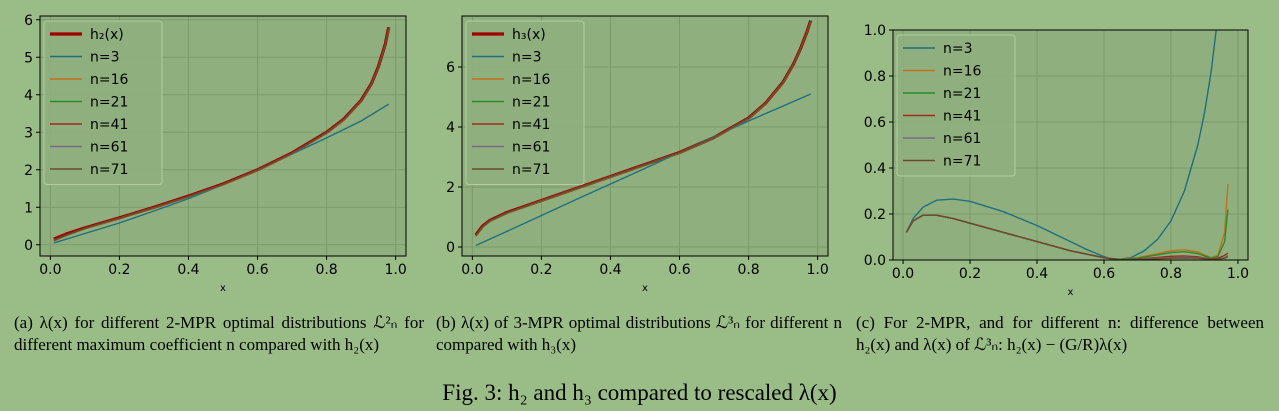 The height and width of the screenshot is (411, 1279). What do you see at coordinates (28, 208) in the screenshot?
I see `y-tick-label: 1` at bounding box center [28, 208].